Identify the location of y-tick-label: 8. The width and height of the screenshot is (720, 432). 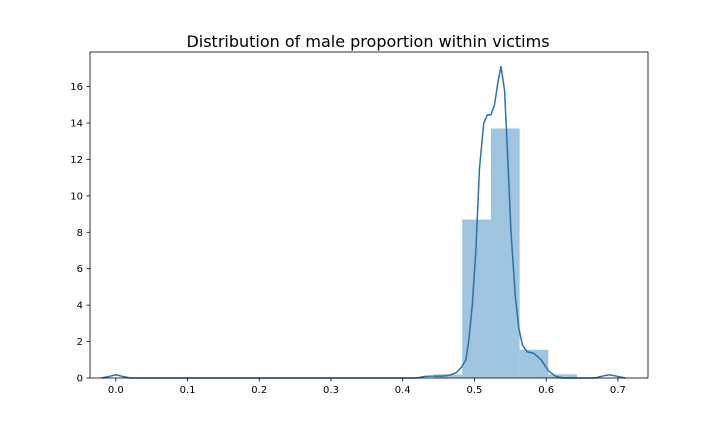
(80, 233).